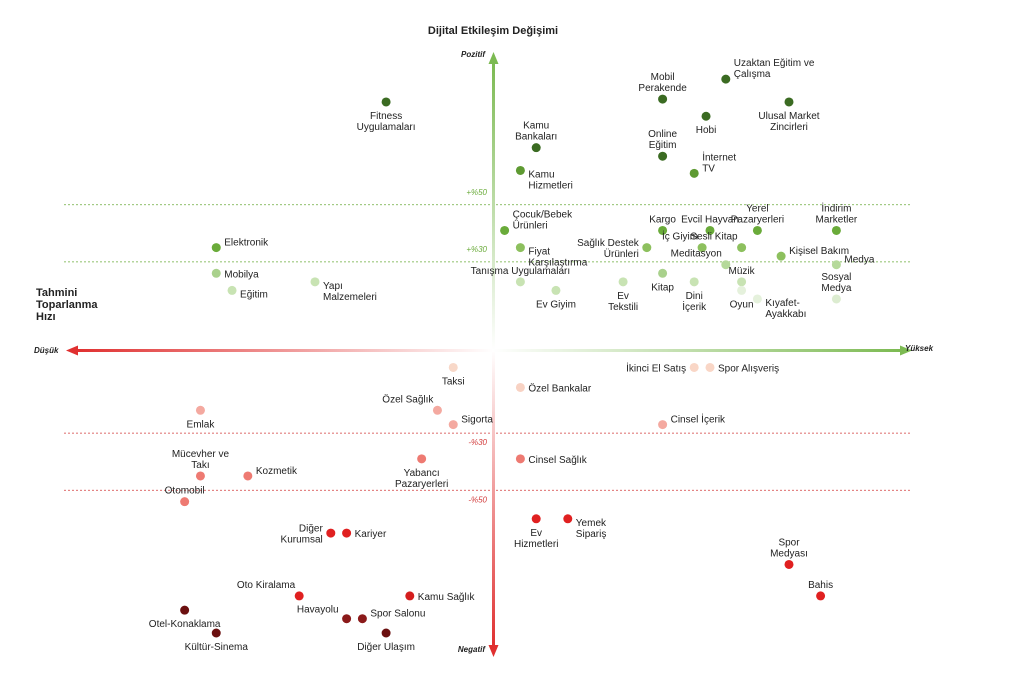 The image size is (1024, 688). I want to click on data-point-label: Diğer Kurumsal, so click(302, 535).